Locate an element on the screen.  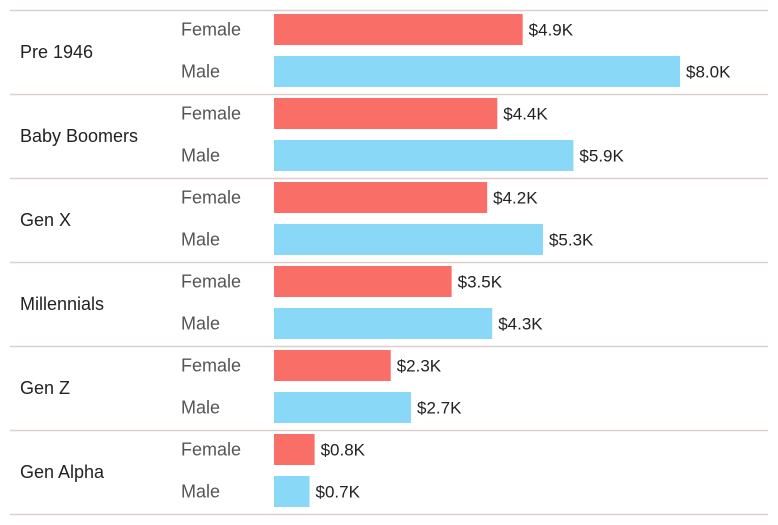
data-label: $2.3K is located at coordinates (419, 366).